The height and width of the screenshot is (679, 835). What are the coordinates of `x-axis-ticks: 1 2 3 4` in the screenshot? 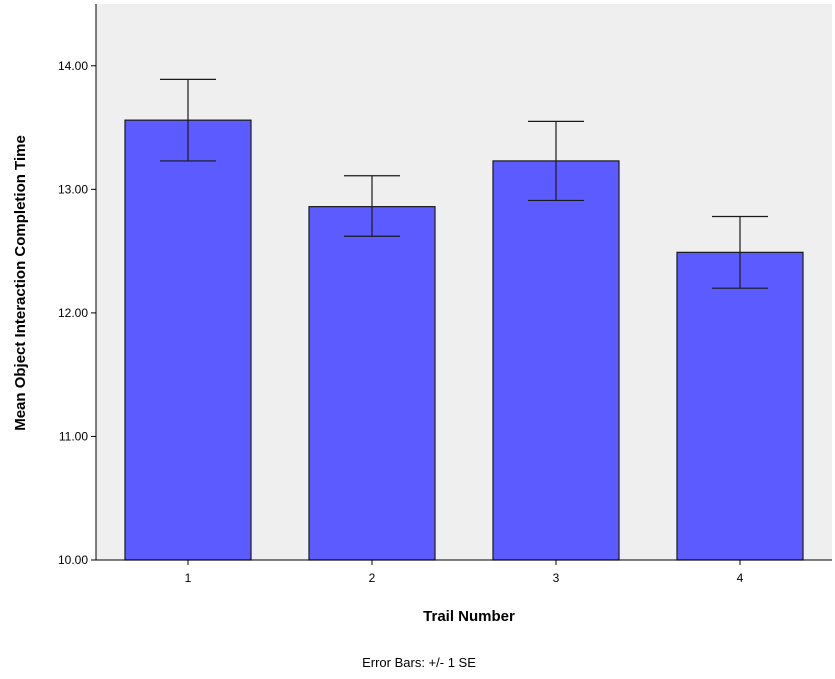 It's located at (464, 572).